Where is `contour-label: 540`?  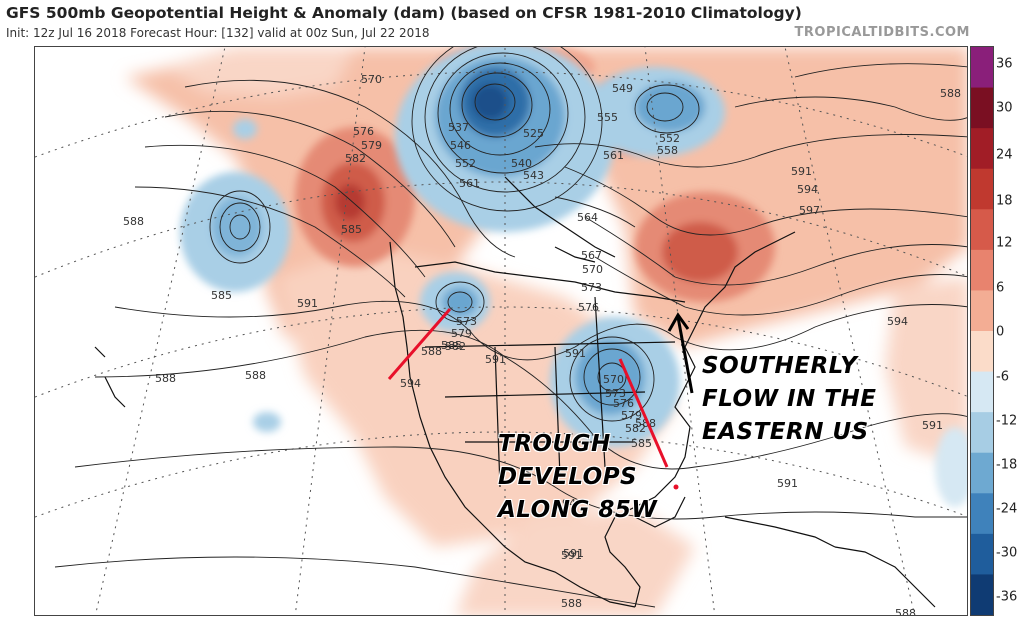
contour-label: 540 is located at coordinates (521, 163).